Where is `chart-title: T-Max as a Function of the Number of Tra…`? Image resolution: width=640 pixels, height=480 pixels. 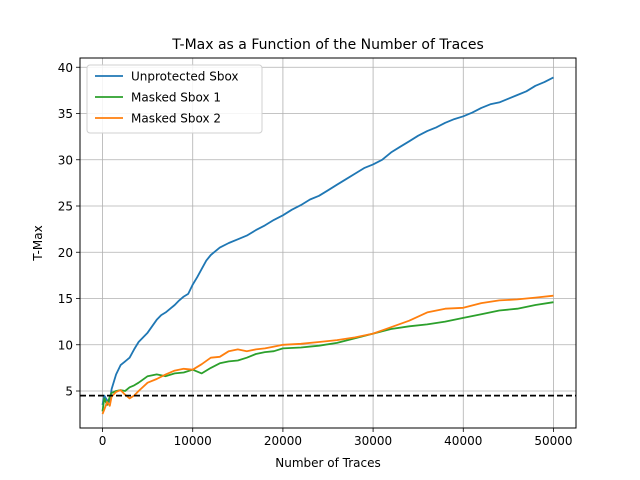 chart-title: T-Max as a Function of the Number of Tra… is located at coordinates (327, 45).